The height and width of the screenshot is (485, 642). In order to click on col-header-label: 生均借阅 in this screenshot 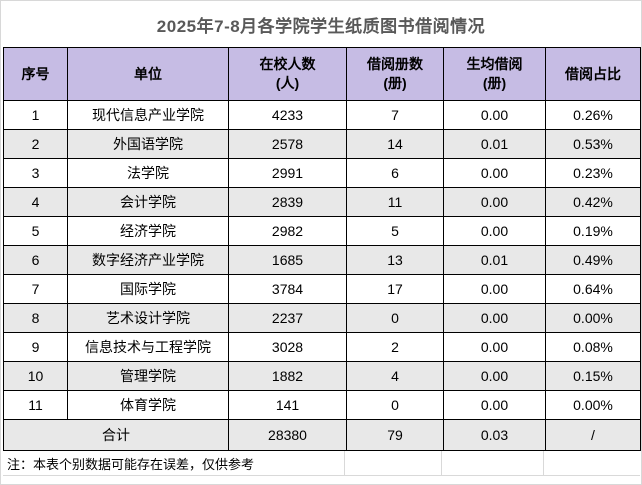, I will do `click(494, 64)`.